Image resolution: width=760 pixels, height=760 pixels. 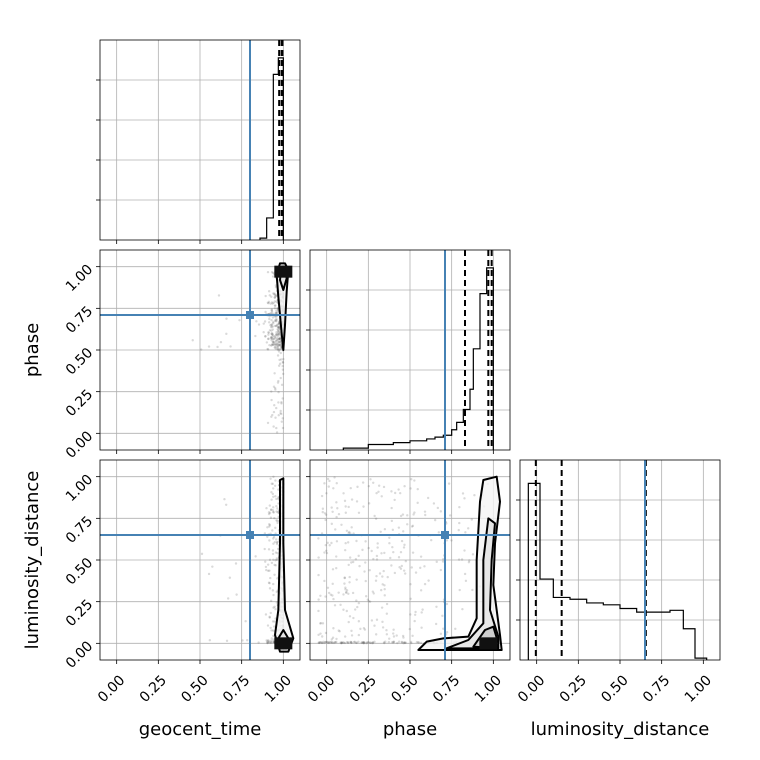 What do you see at coordinates (250, 535) in the screenshot?
I see `truth-marker` at bounding box center [250, 535].